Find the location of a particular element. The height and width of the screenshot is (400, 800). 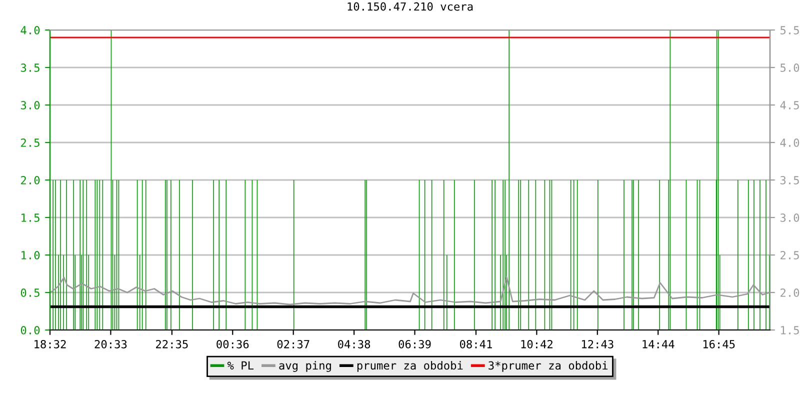

y-tick-label: 1.0 is located at coordinates (31, 255).